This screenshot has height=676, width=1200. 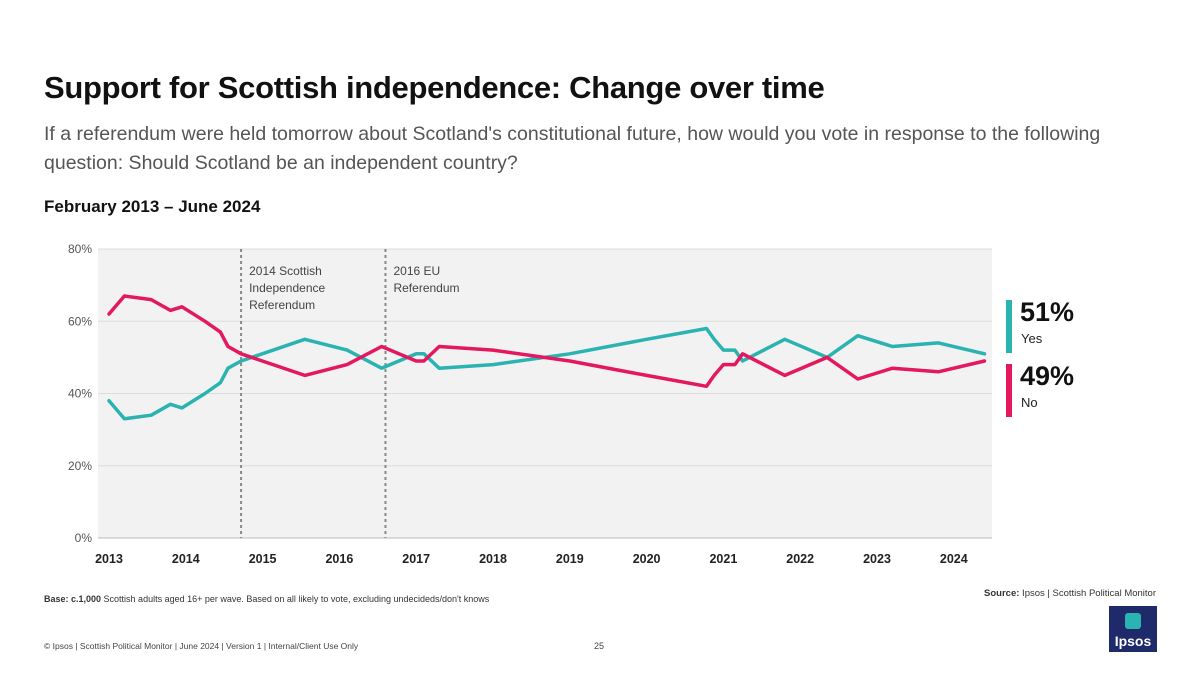 What do you see at coordinates (547, 341) in the screenshot?
I see `series-line-no` at bounding box center [547, 341].